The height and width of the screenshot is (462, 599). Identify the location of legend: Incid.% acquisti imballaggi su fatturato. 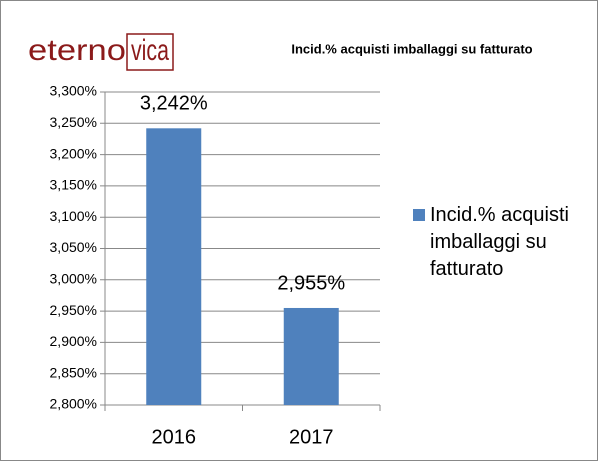
(501, 242).